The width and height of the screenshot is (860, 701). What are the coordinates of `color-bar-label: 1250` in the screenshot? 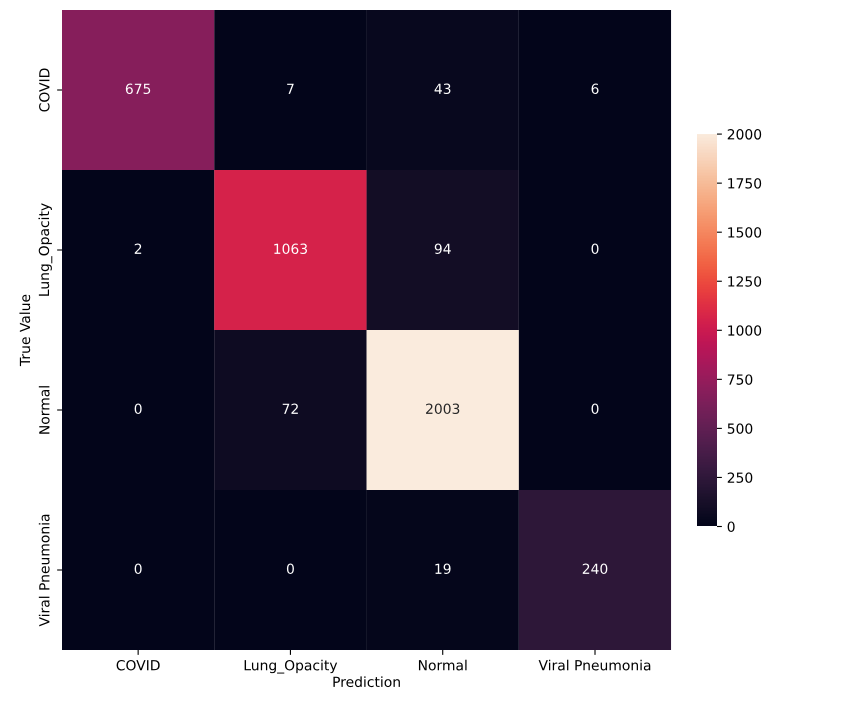 It's located at (745, 281).